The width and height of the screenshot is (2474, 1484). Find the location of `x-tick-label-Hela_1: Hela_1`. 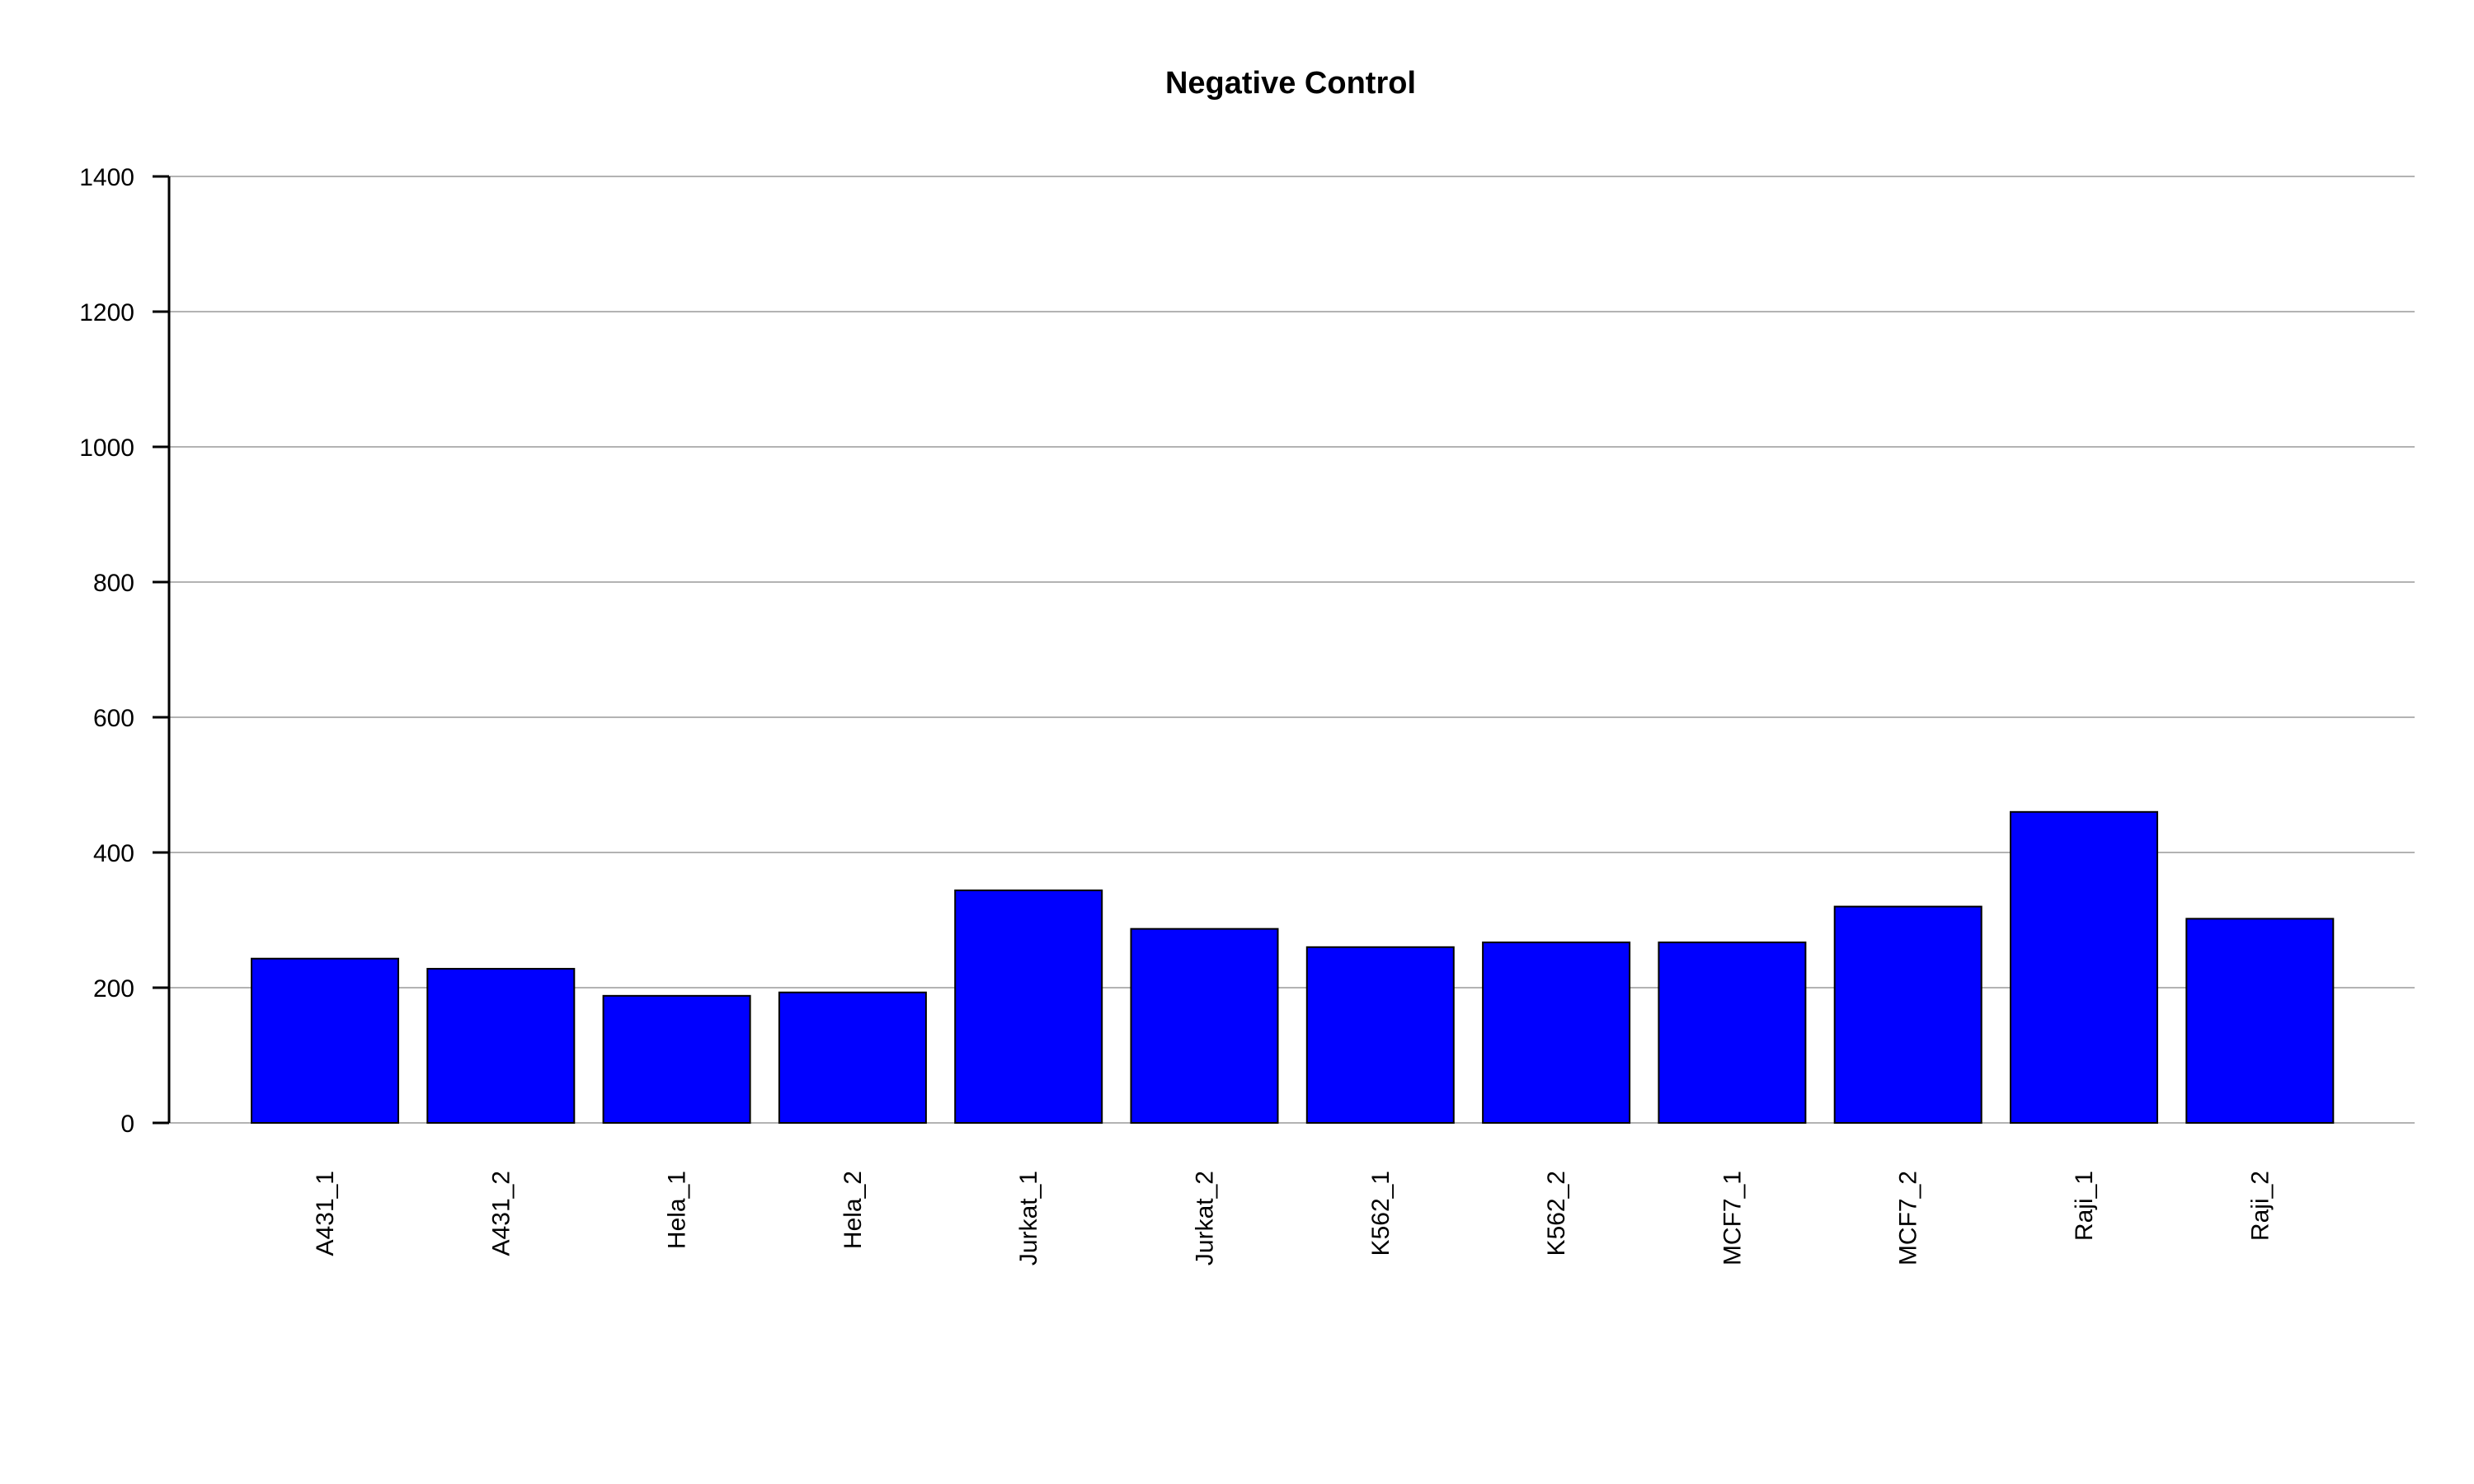

x-tick-label-Hela_1: Hela_1 is located at coordinates (677, 1210).